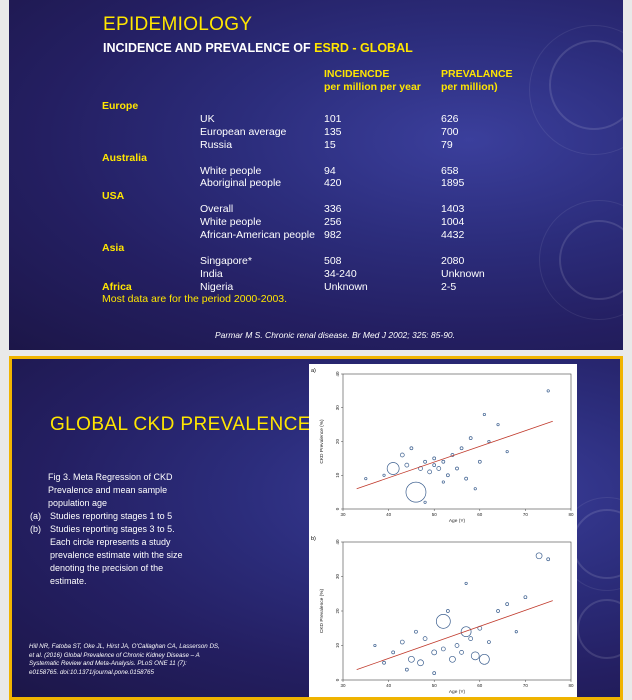  What do you see at coordinates (333, 118) in the screenshot?
I see `incidence-value: 101` at bounding box center [333, 118].